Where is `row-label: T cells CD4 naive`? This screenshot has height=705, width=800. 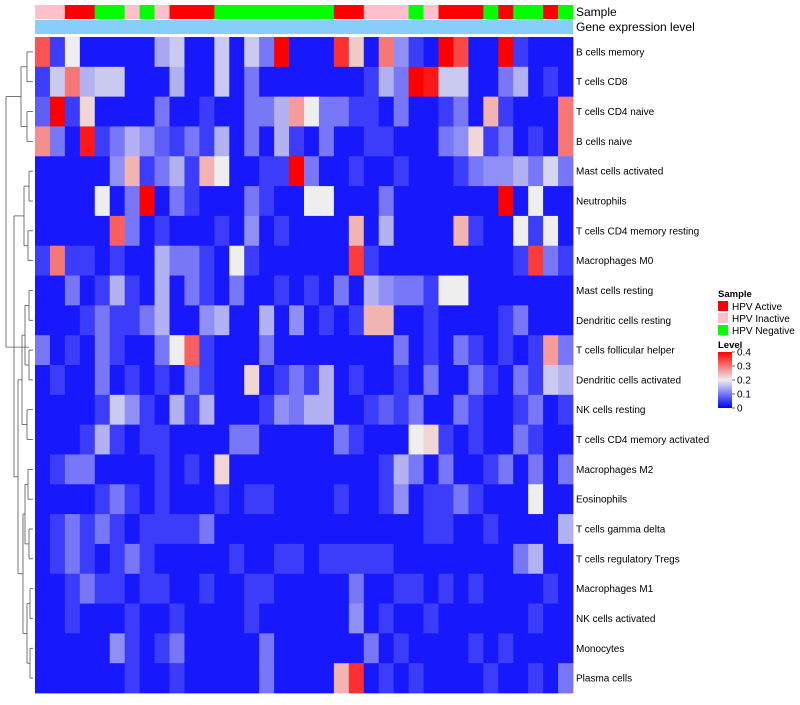
row-label: T cells CD4 naive is located at coordinates (615, 112).